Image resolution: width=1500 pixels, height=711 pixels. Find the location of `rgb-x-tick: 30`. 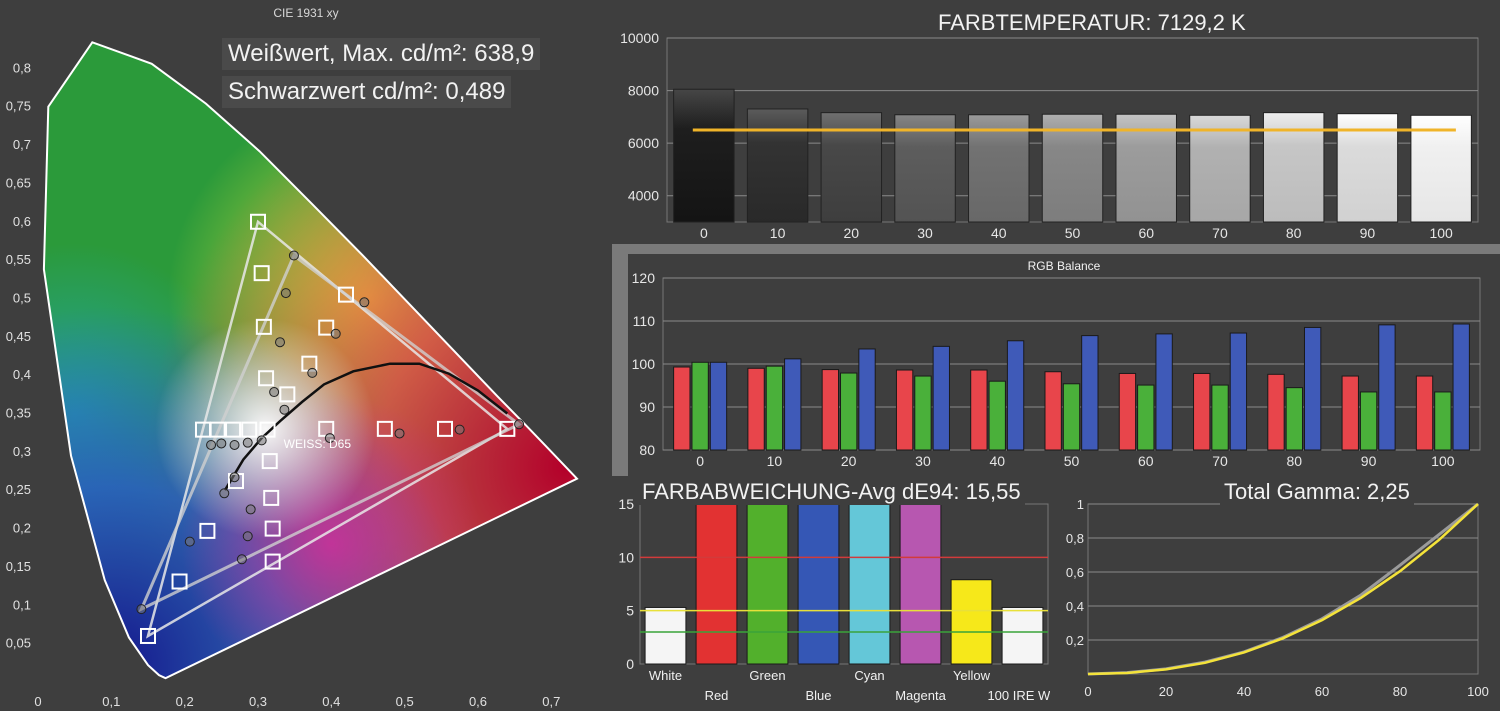

rgb-x-tick: 30 is located at coordinates (923, 461).